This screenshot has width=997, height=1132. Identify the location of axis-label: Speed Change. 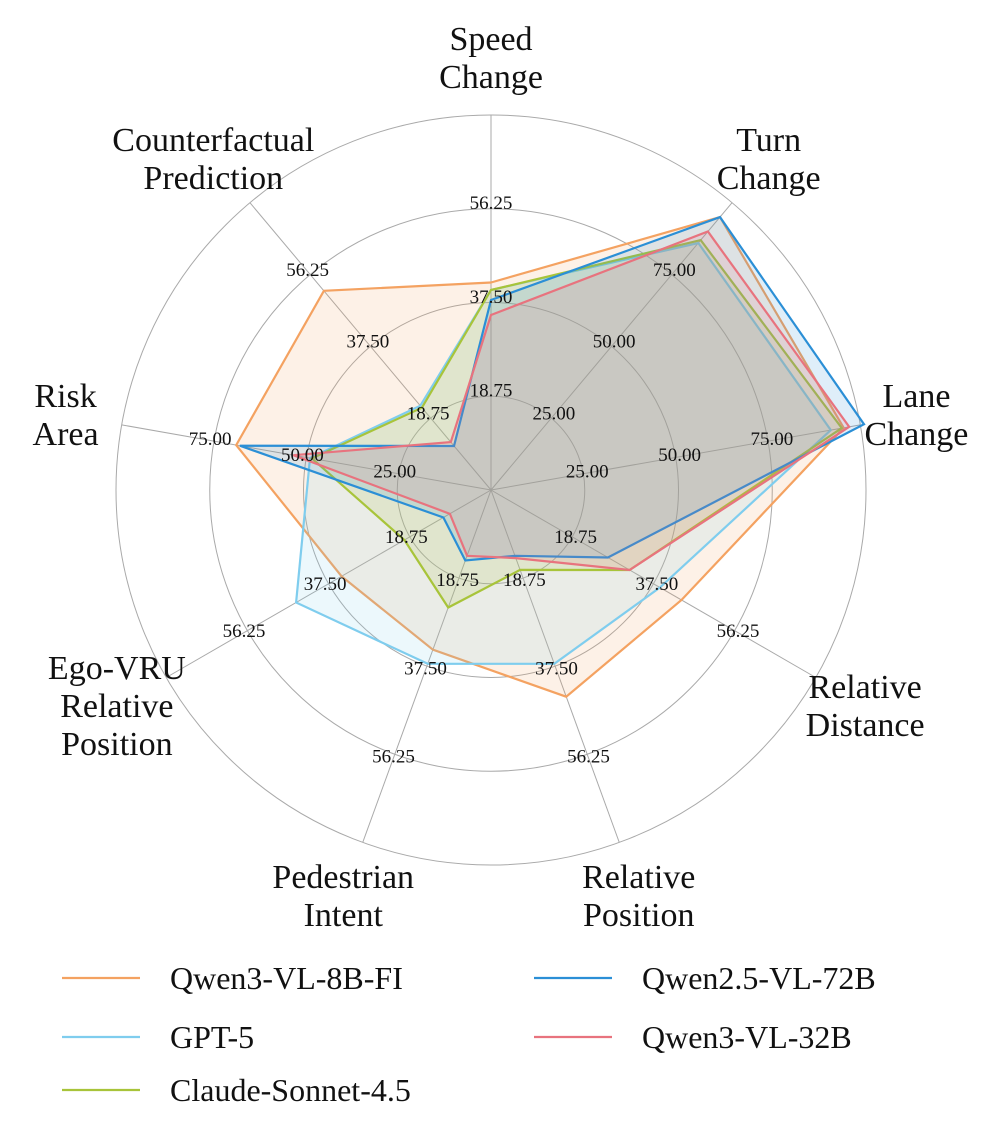
(491, 58).